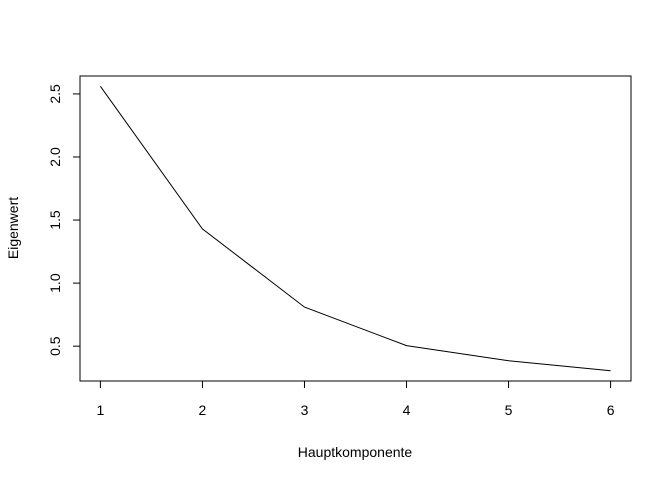 This screenshot has height=485, width=672. I want to click on y-tick-label-1: 1.0, so click(55, 283).